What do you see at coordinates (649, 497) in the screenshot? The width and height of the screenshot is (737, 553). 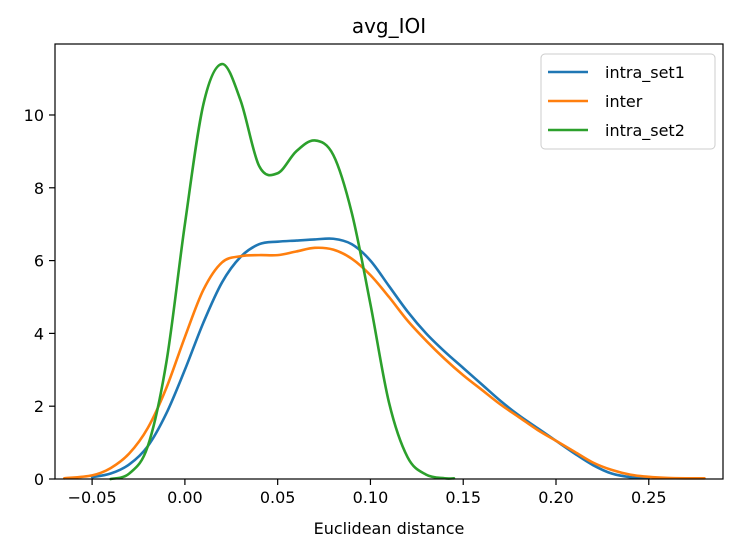 I see `x-tick-label: 0.25` at bounding box center [649, 497].